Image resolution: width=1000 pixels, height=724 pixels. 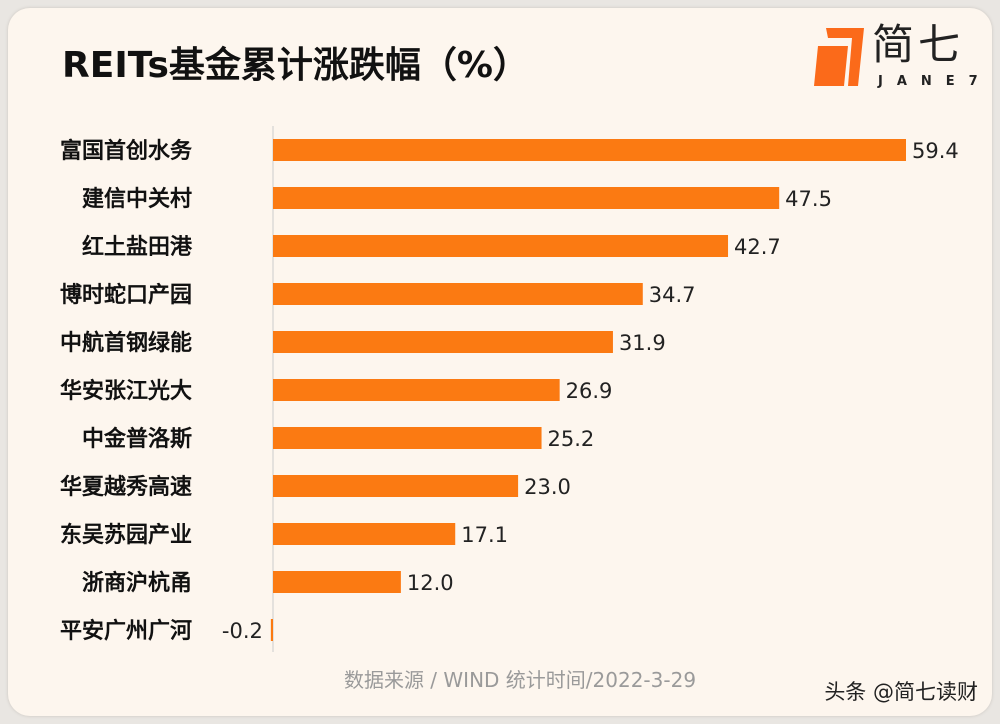 I want to click on data-label: 47.5, so click(x=808, y=199).